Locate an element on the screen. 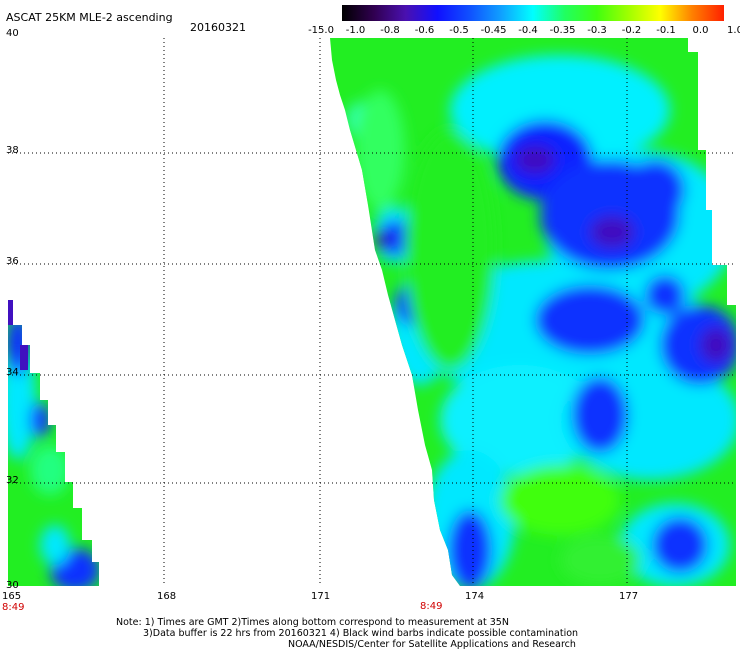 The width and height of the screenshot is (740, 651). colorbar-label: -0.35 is located at coordinates (562, 30).